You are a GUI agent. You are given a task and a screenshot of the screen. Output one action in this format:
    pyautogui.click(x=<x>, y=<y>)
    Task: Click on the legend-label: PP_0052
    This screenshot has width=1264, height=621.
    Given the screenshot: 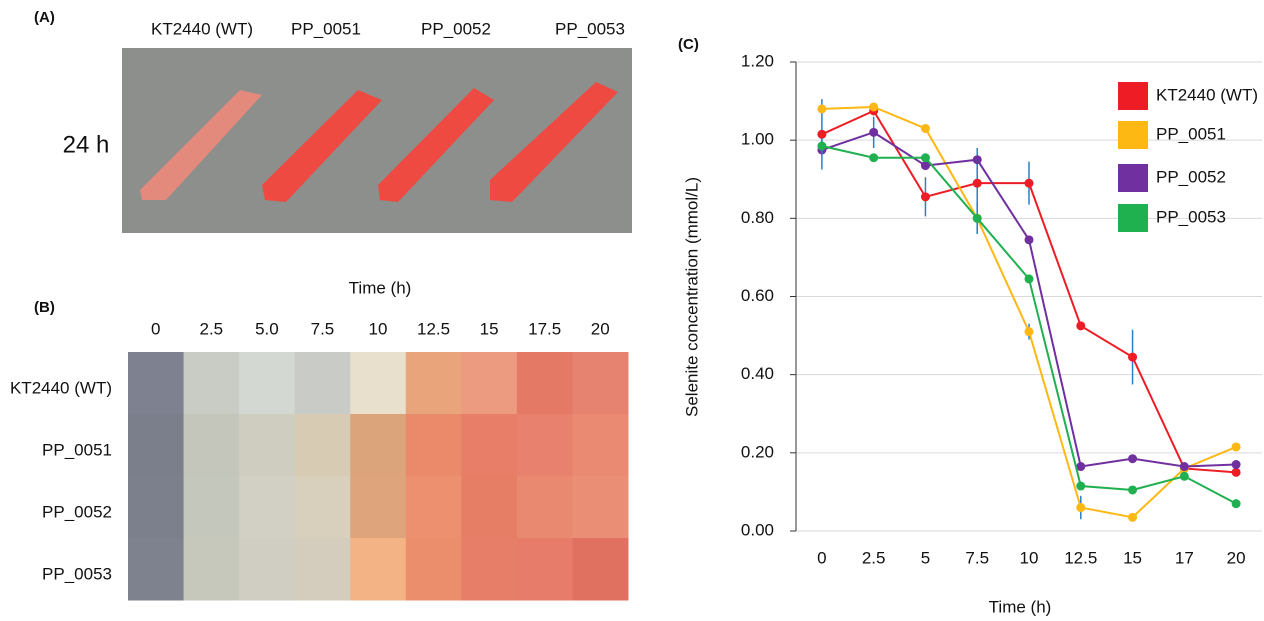 What is the action you would take?
    pyautogui.click(x=1191, y=176)
    